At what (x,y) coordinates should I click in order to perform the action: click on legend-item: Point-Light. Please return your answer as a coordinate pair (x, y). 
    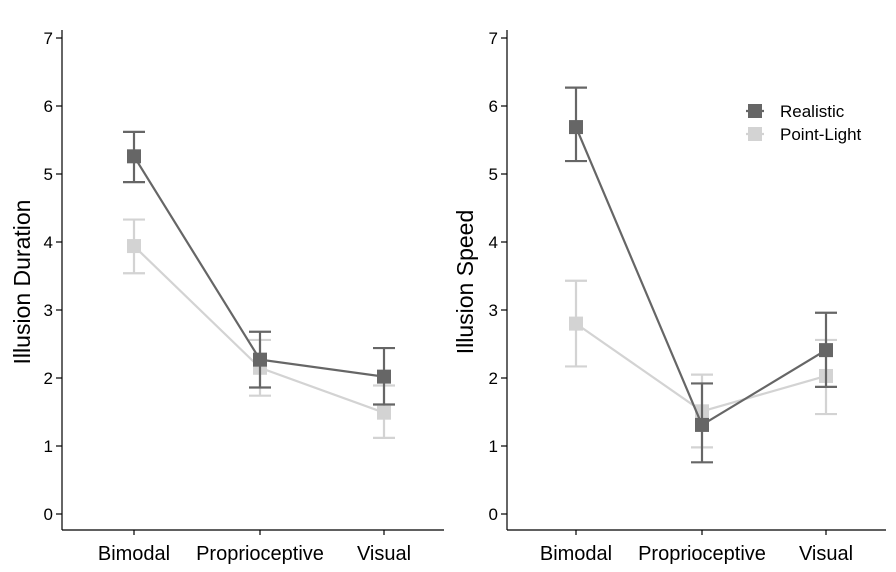
    Looking at the image, I should click on (804, 134).